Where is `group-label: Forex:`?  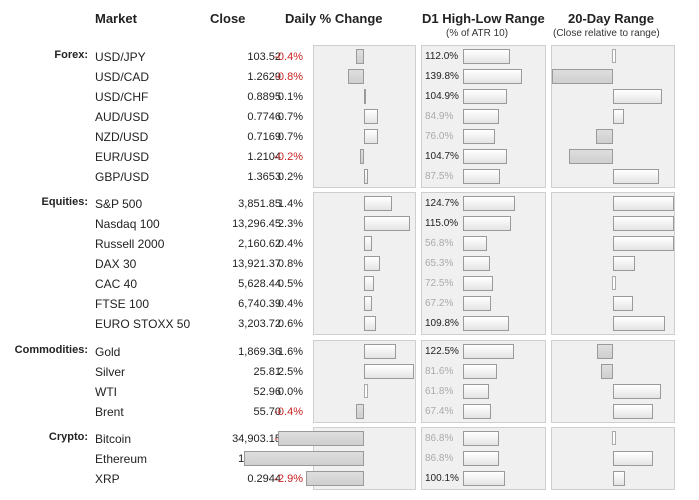 group-label: Forex: is located at coordinates (71, 55).